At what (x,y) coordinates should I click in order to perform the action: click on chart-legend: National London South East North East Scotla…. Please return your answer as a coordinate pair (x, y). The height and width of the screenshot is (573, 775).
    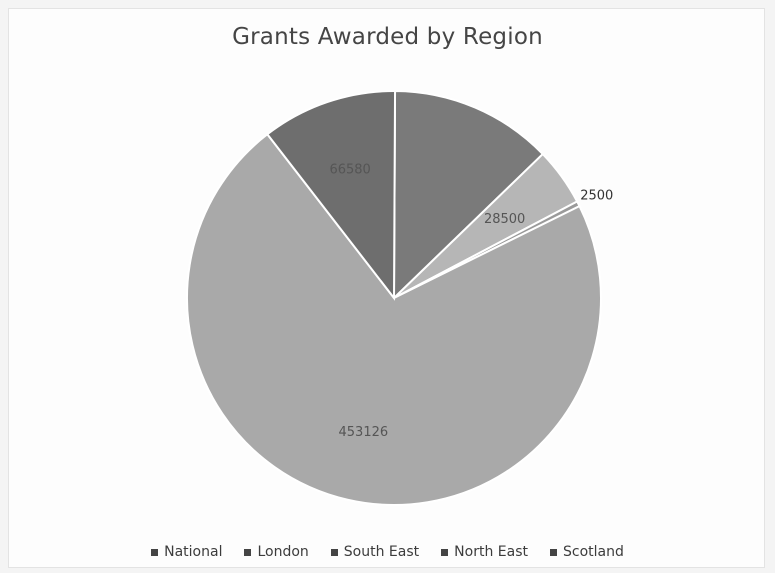
    Looking at the image, I should click on (387, 552).